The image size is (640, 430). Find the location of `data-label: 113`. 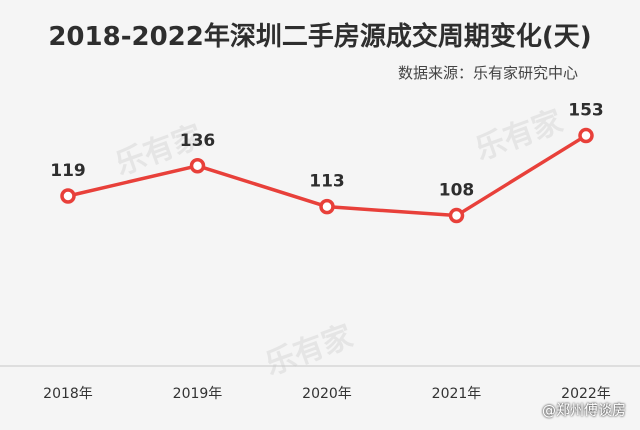

data-label: 113 is located at coordinates (327, 182).